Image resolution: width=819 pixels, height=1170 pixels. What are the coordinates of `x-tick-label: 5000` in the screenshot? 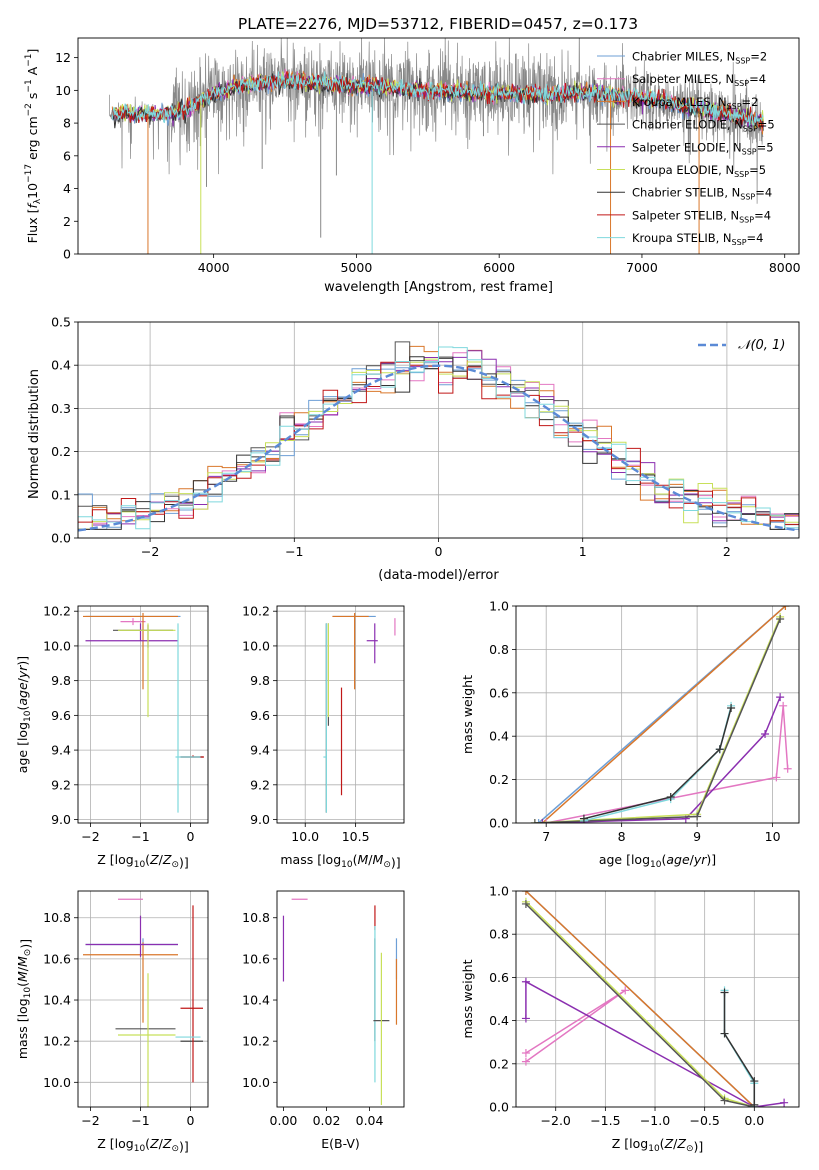 It's located at (356, 267).